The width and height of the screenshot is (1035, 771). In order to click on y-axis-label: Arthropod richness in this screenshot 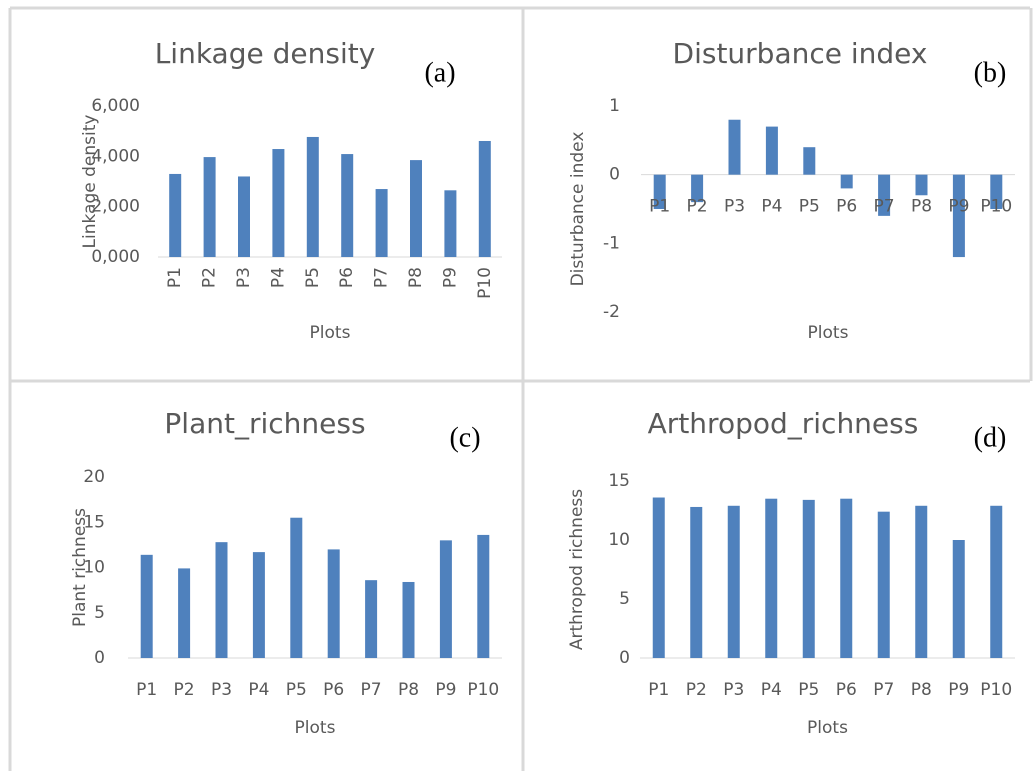, I will do `click(577, 569)`.